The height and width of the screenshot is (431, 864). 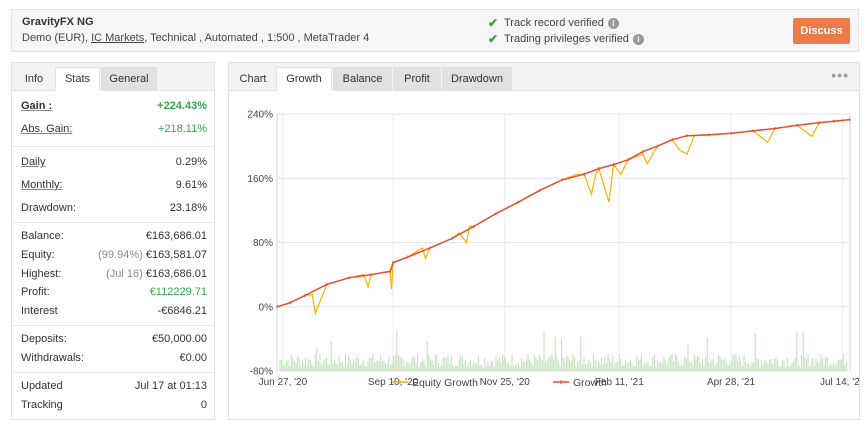 I want to click on tab-drawdown: Drawdown, so click(x=477, y=79).